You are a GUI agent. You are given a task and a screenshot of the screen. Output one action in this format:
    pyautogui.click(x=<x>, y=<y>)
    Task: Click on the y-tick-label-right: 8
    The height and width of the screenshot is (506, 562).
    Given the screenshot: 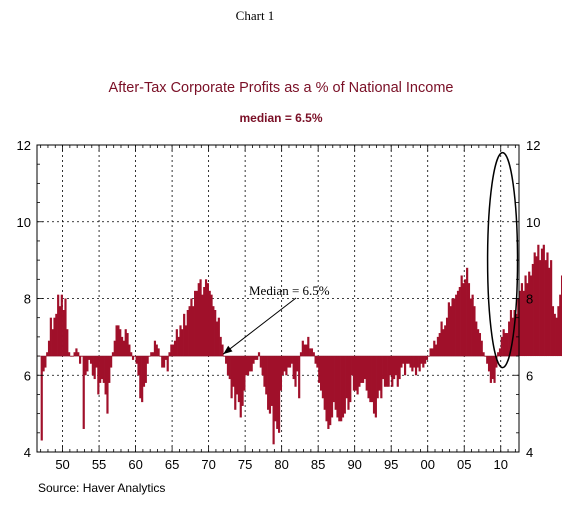 What is the action you would take?
    pyautogui.click(x=529, y=299)
    